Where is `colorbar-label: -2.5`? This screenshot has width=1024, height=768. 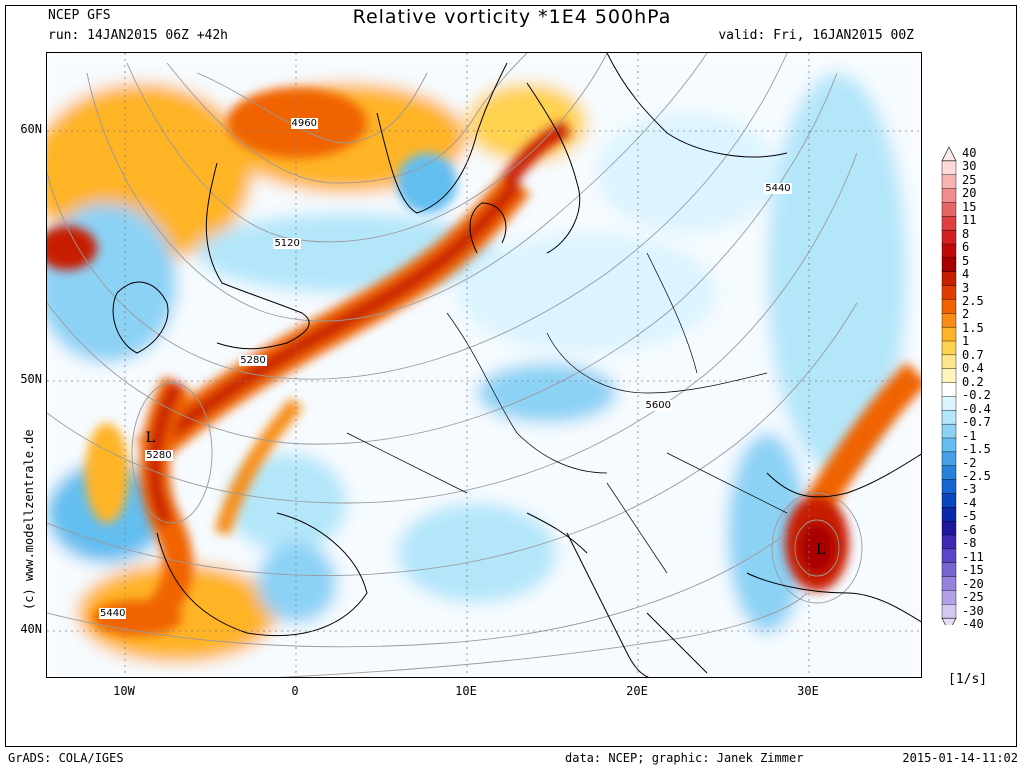
colorbar-label: -2.5 is located at coordinates (976, 475).